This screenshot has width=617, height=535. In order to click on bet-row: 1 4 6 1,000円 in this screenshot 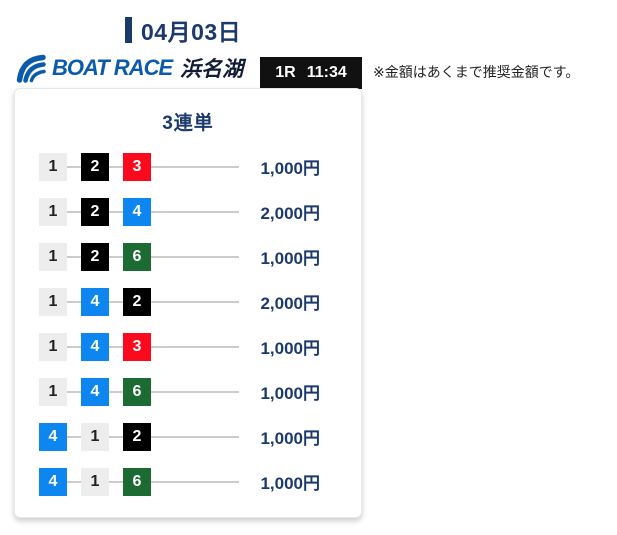, I will do `click(188, 391)`.